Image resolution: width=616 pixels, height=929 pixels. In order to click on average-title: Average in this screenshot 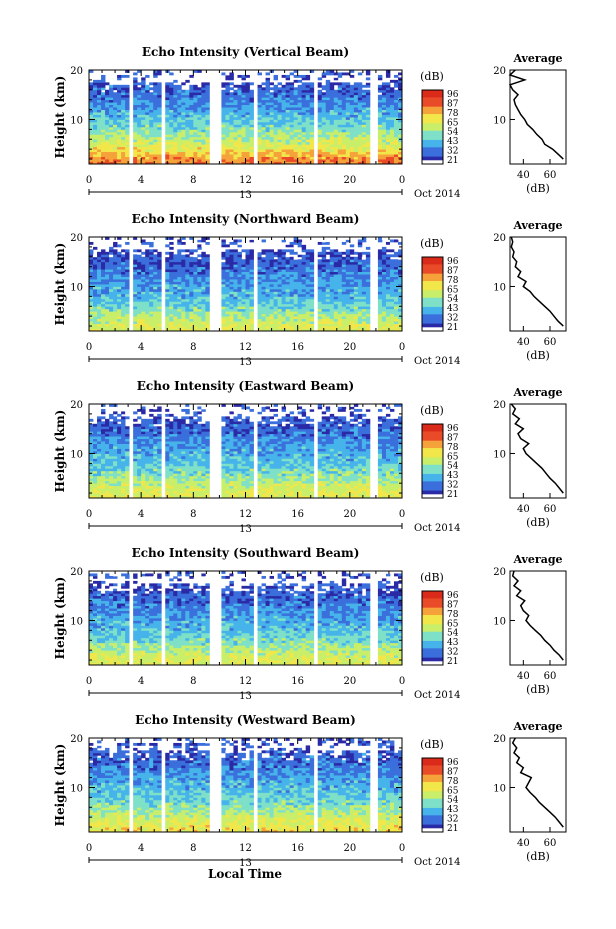, I will do `click(537, 58)`.